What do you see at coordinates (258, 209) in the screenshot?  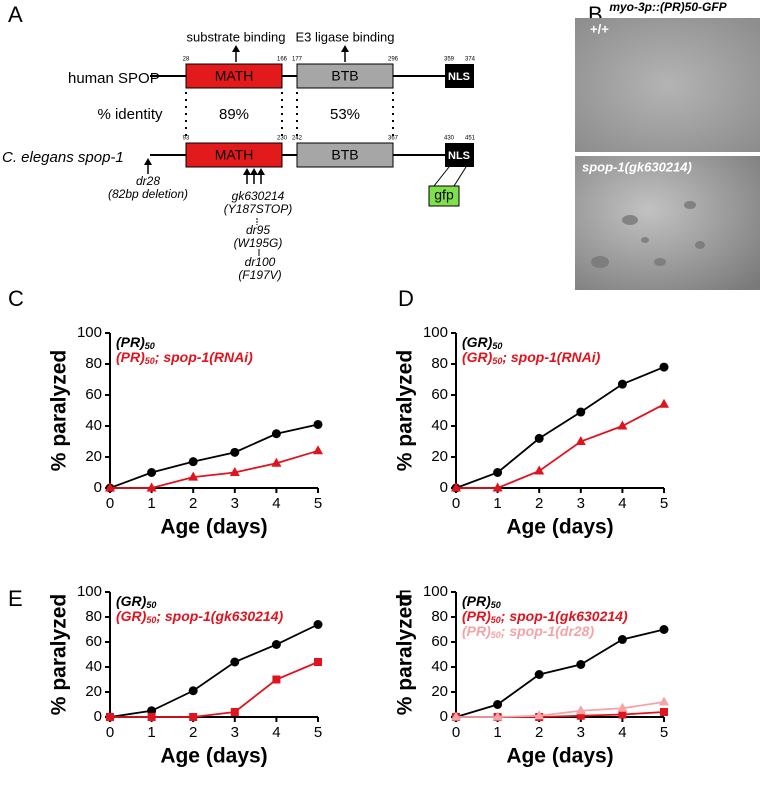 I see `allele-detail: (Y187STOP)` at bounding box center [258, 209].